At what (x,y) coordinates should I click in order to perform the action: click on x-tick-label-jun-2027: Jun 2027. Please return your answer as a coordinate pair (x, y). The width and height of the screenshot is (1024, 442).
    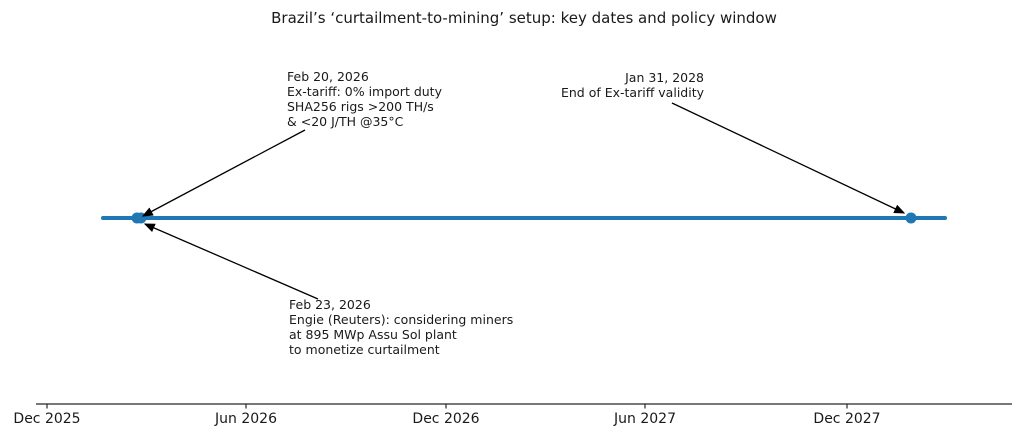
    Looking at the image, I should click on (645, 419).